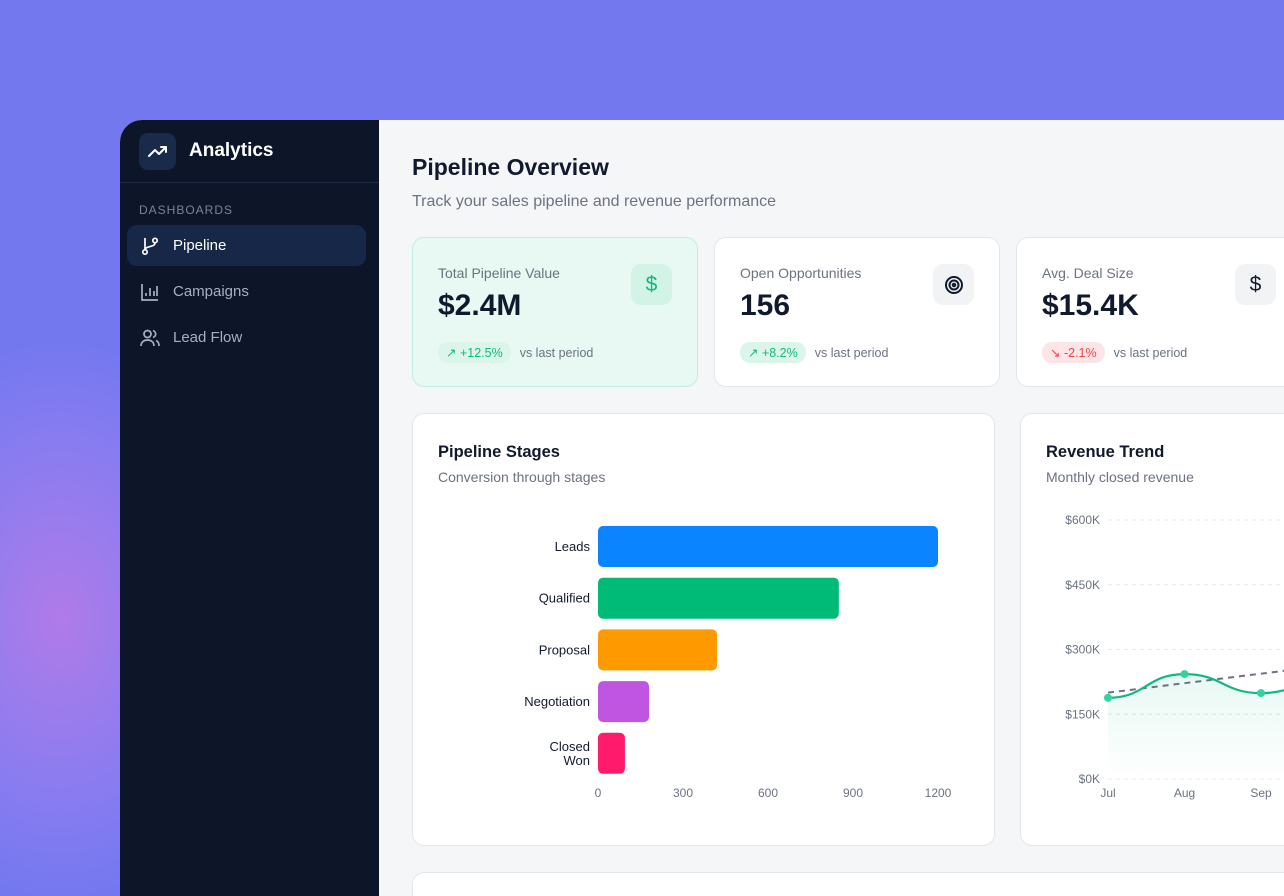 The width and height of the screenshot is (1284, 896). Describe the element at coordinates (1057, 353) in the screenshot. I see `trending-down-icon: ↘` at that location.